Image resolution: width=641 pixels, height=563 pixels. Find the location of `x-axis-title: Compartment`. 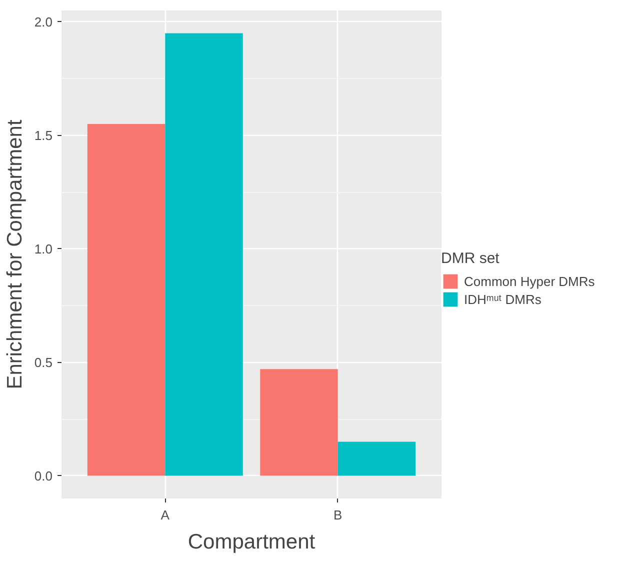

x-axis-title: Compartment is located at coordinates (252, 542).